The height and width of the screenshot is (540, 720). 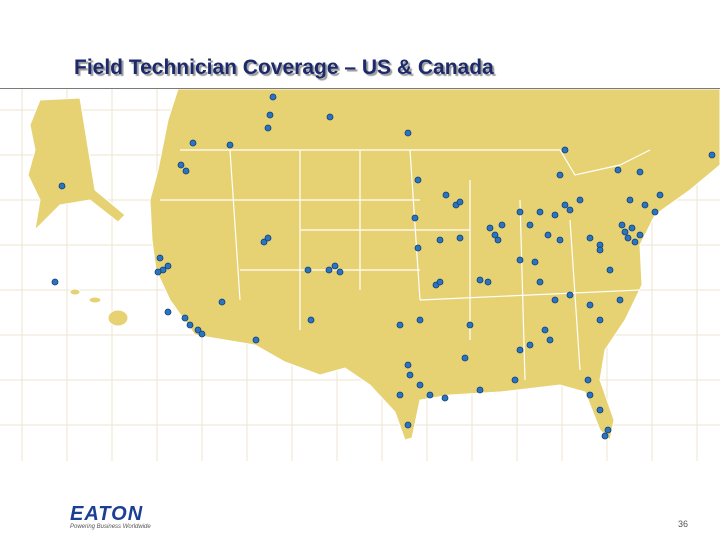 I want to click on slide-title: Field Technician Coverage – US & Canada, so click(x=284, y=67).